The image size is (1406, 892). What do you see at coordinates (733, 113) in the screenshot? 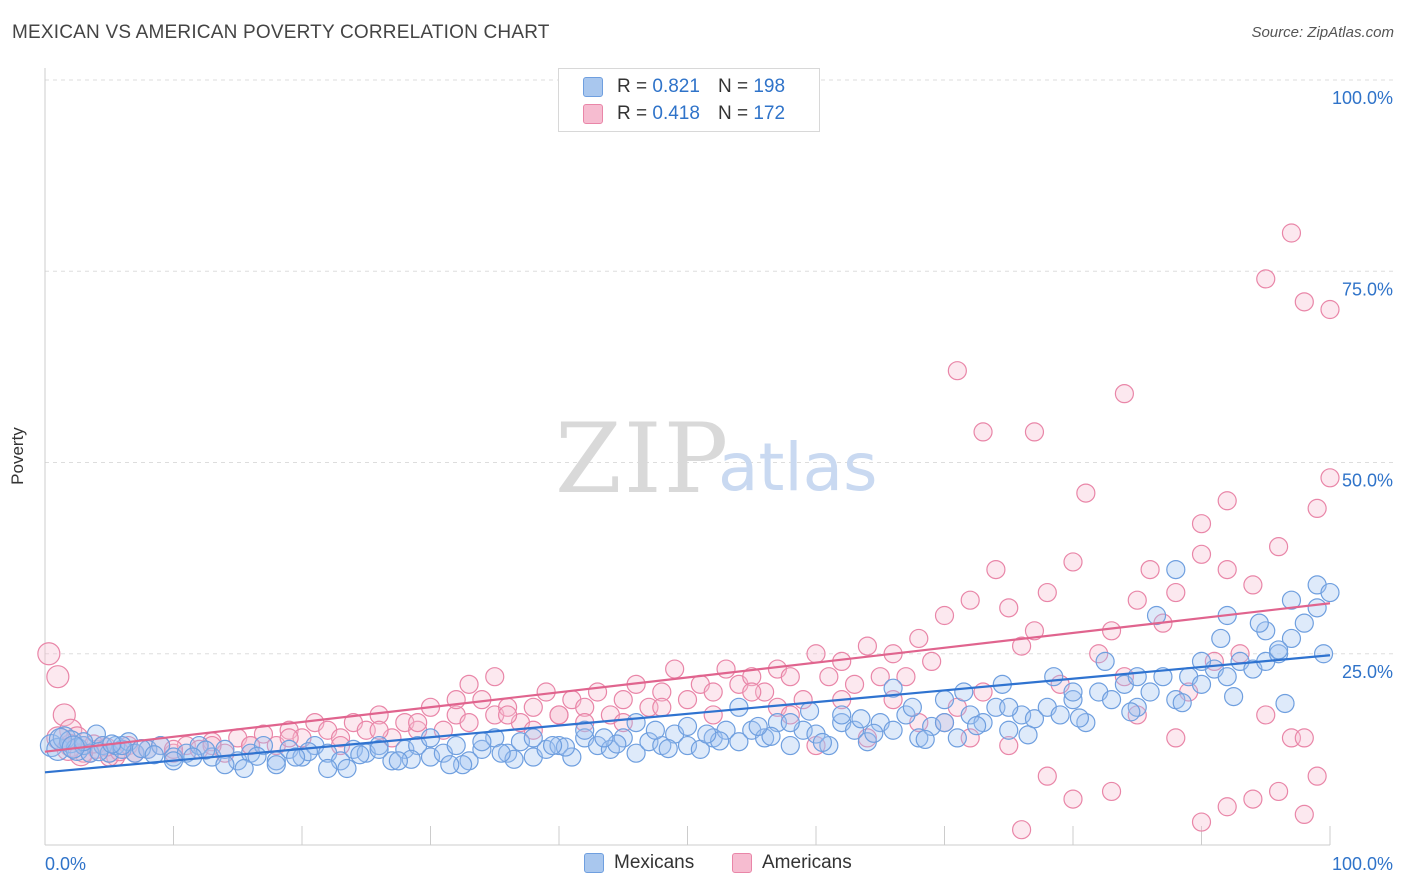
I see `legend-n-label: N =` at bounding box center [733, 113].